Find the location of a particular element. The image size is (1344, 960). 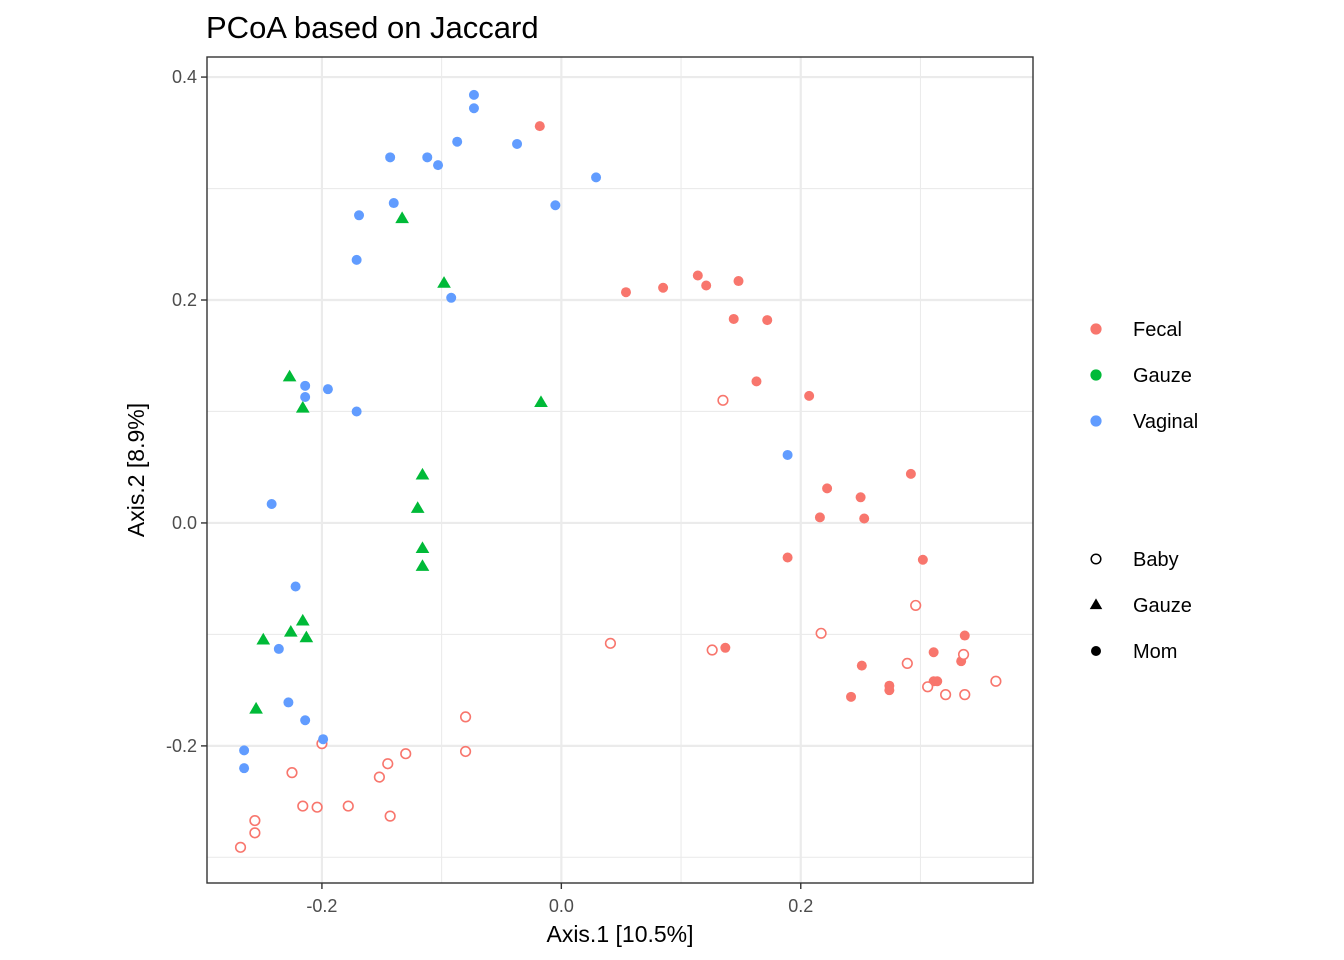

y-axis: -0.2 0.0 0.2 0.4 is located at coordinates (186, 411).